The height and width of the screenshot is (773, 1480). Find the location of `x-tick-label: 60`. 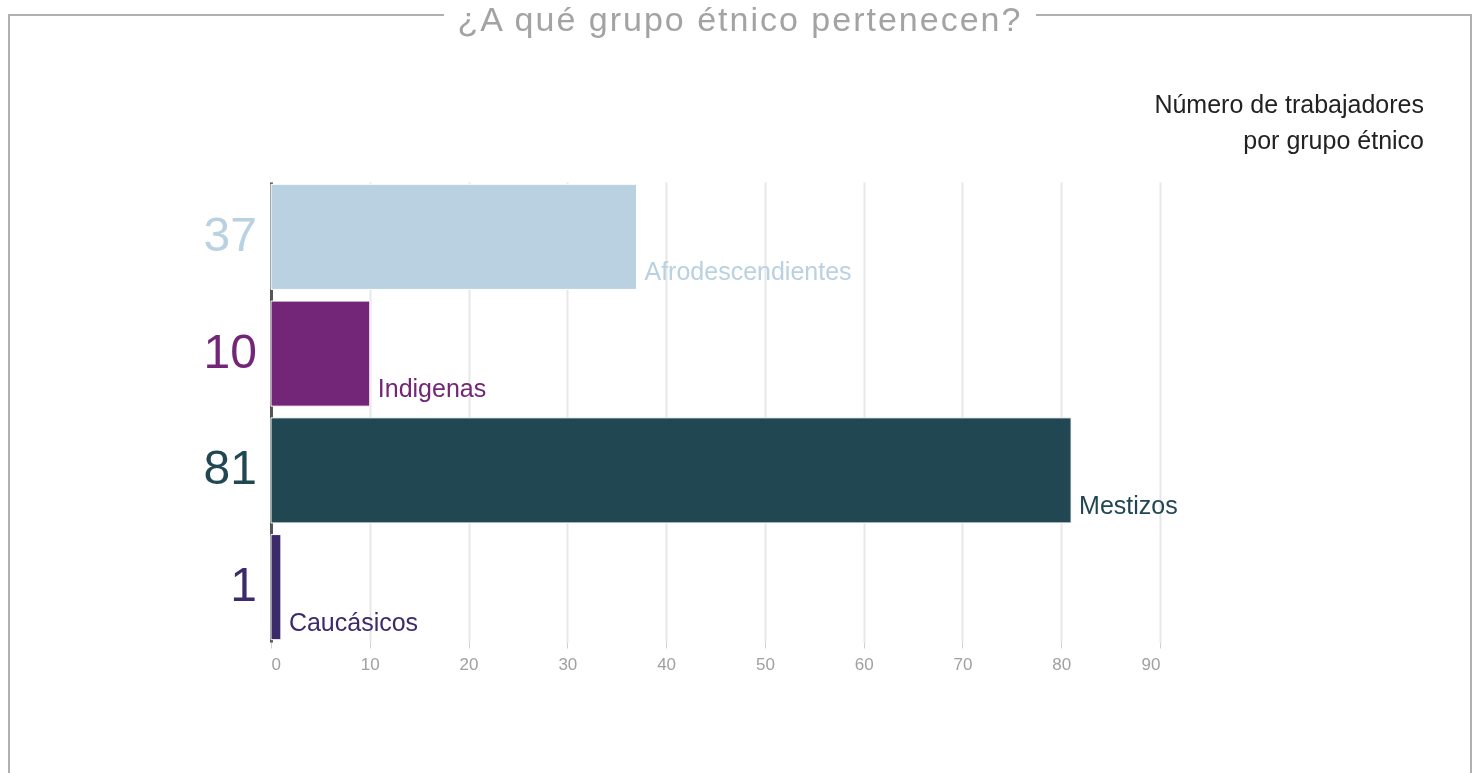

x-tick-label: 60 is located at coordinates (864, 664).